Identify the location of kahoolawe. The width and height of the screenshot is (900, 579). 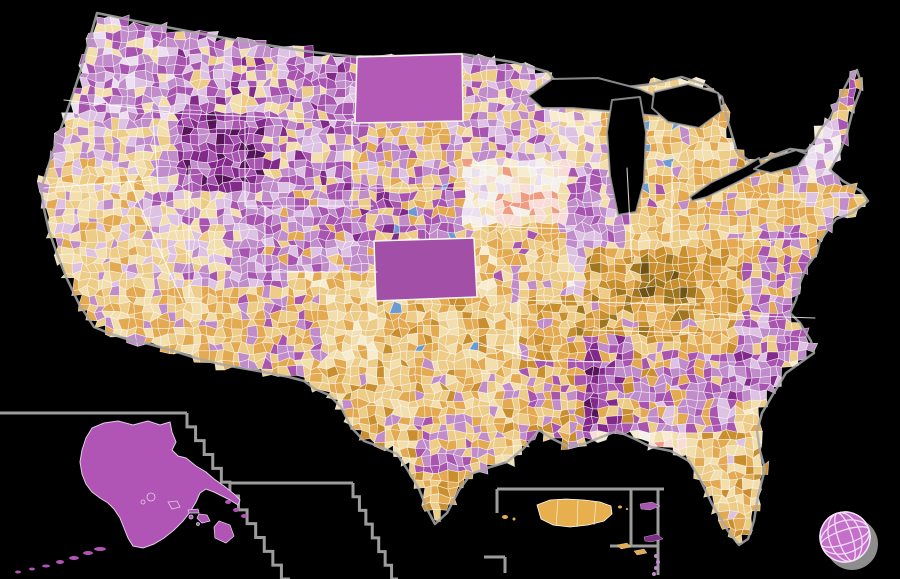
(198, 524).